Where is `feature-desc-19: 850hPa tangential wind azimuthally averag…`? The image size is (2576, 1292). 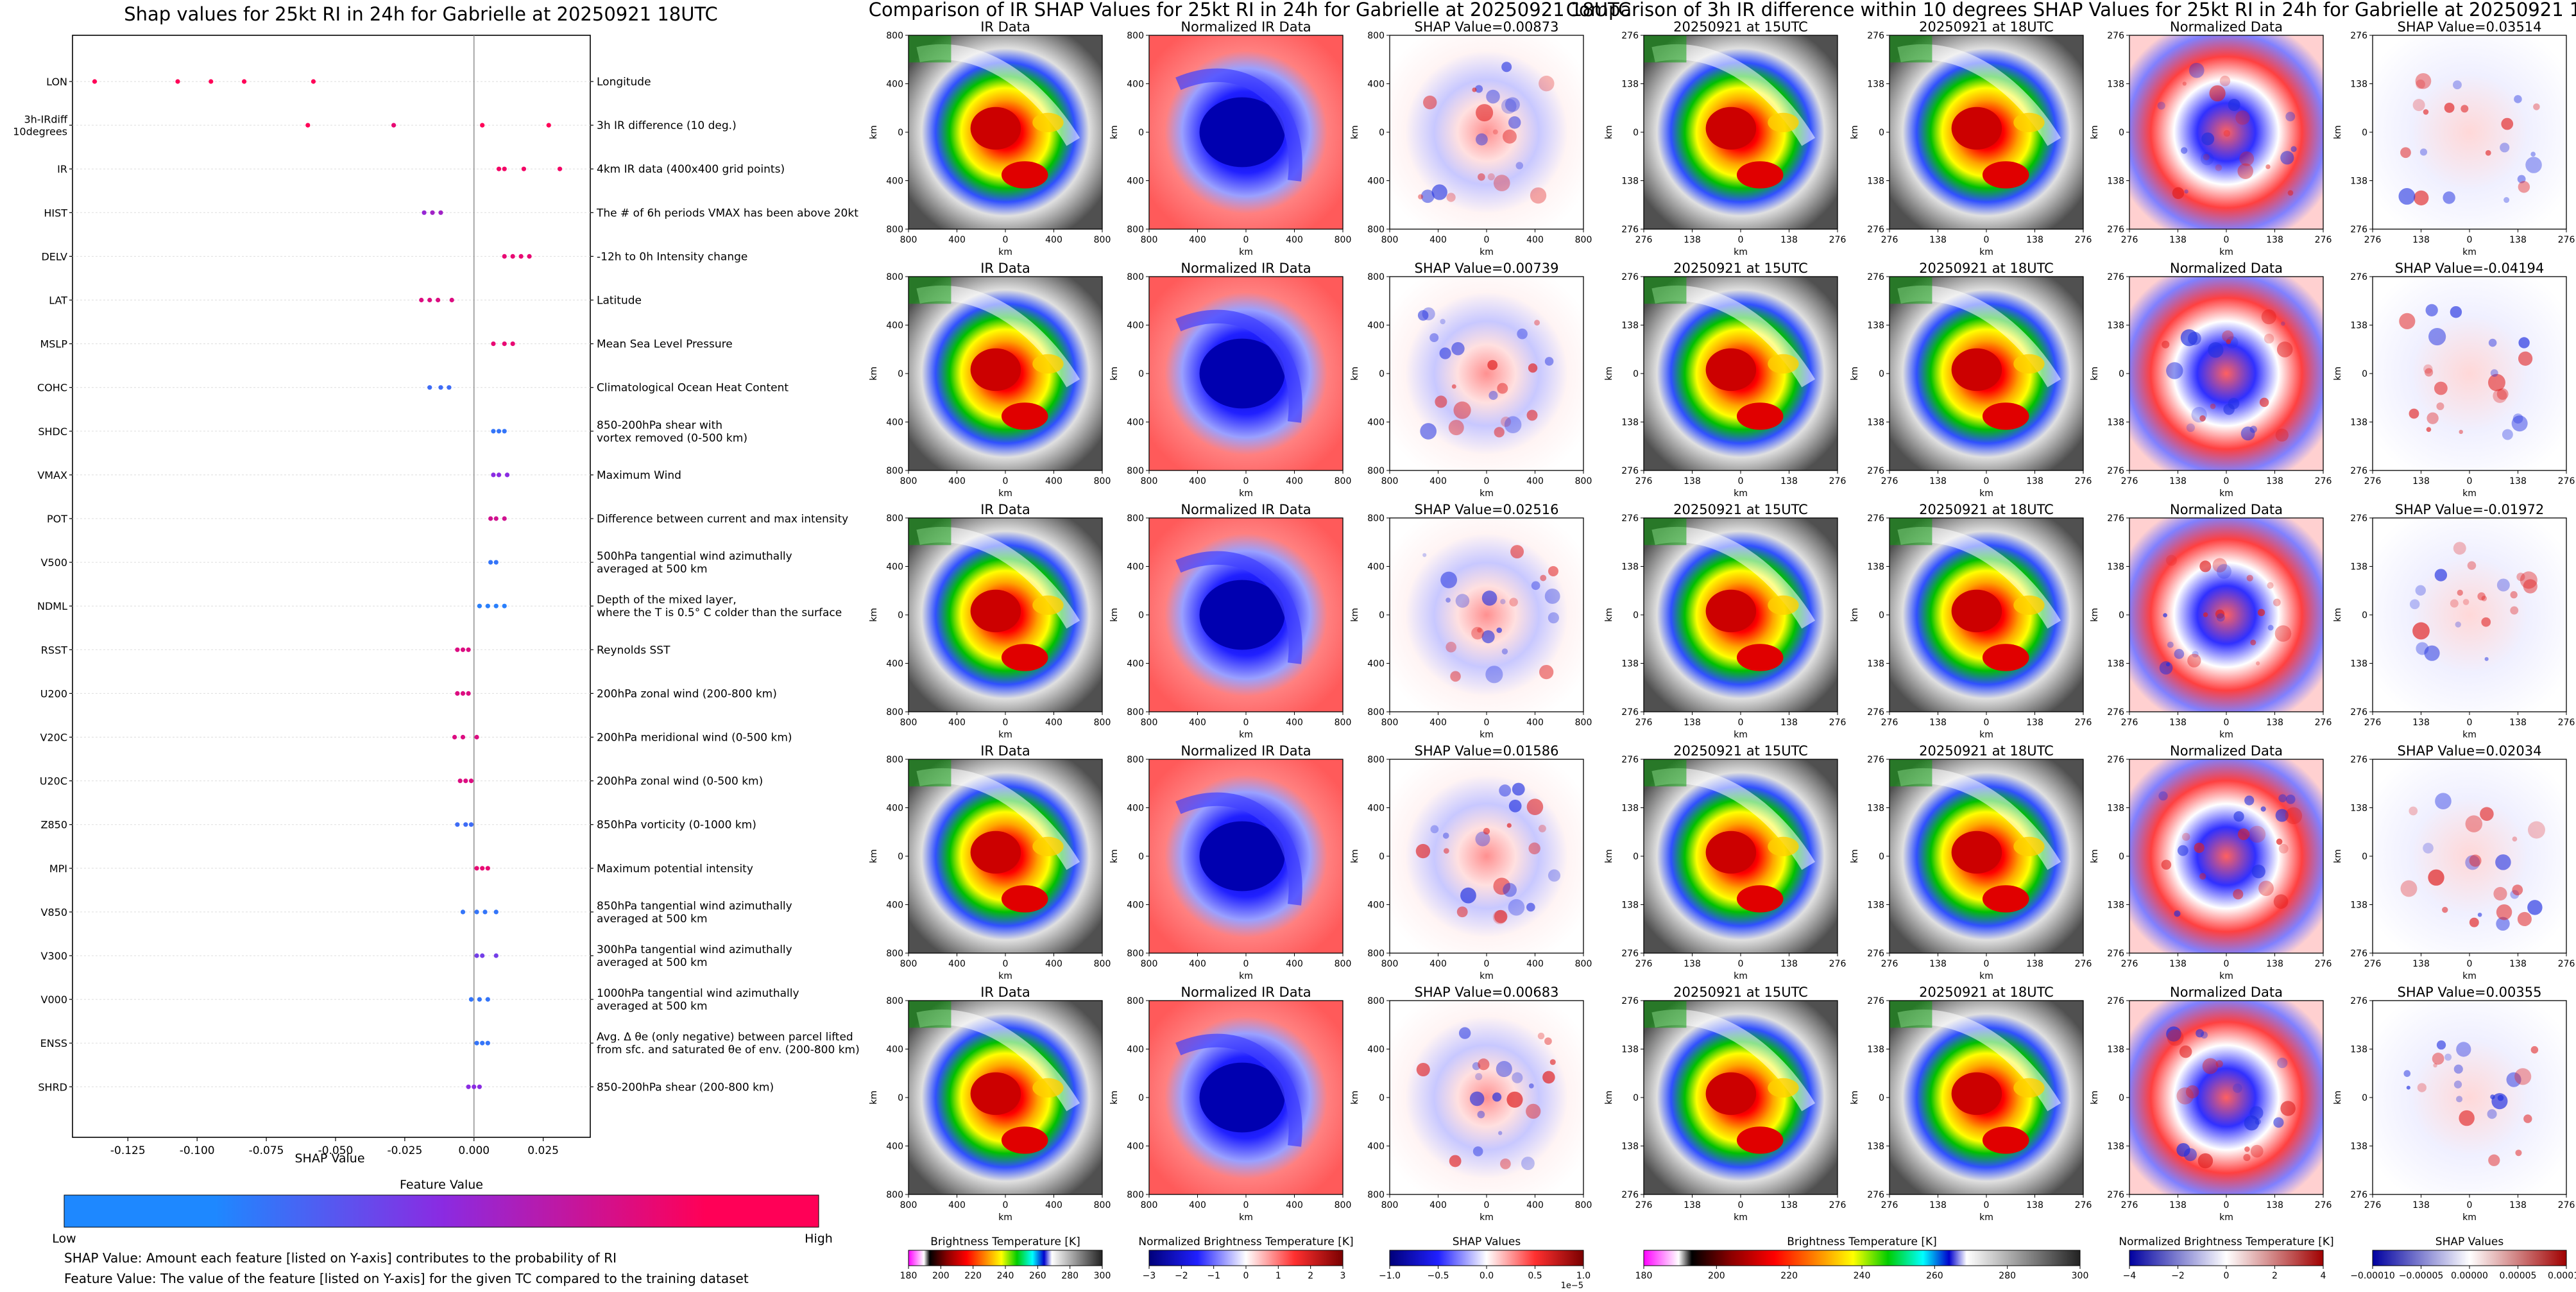
feature-desc-19: 850hPa tangential wind azimuthally averag… is located at coordinates (694, 913).